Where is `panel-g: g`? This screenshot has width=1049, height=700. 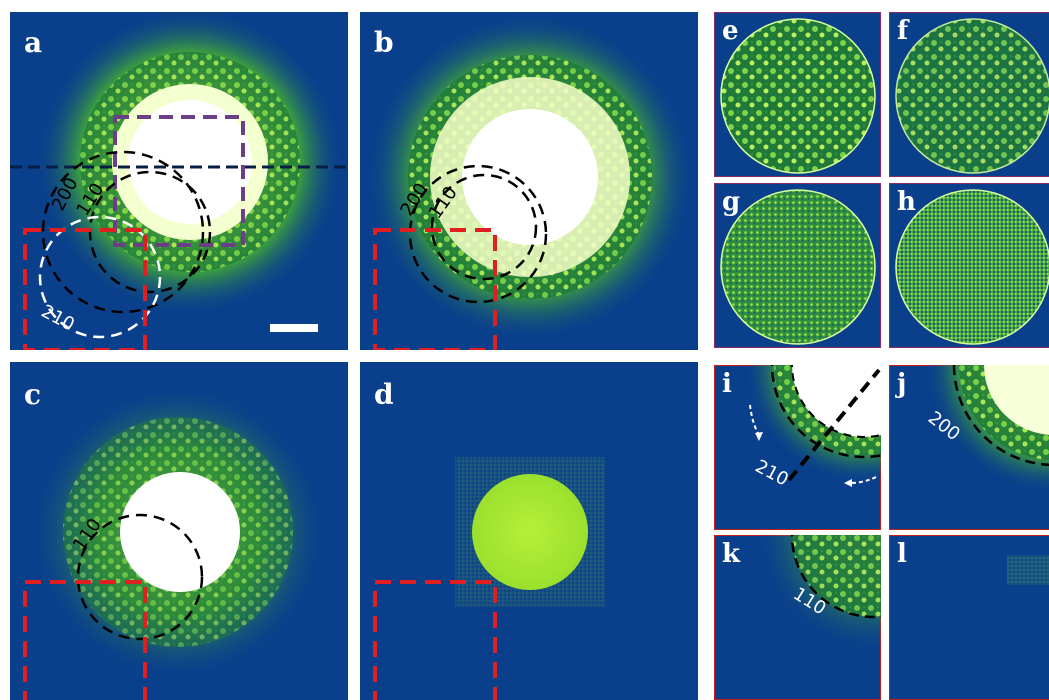
panel-g: g is located at coordinates (797, 265).